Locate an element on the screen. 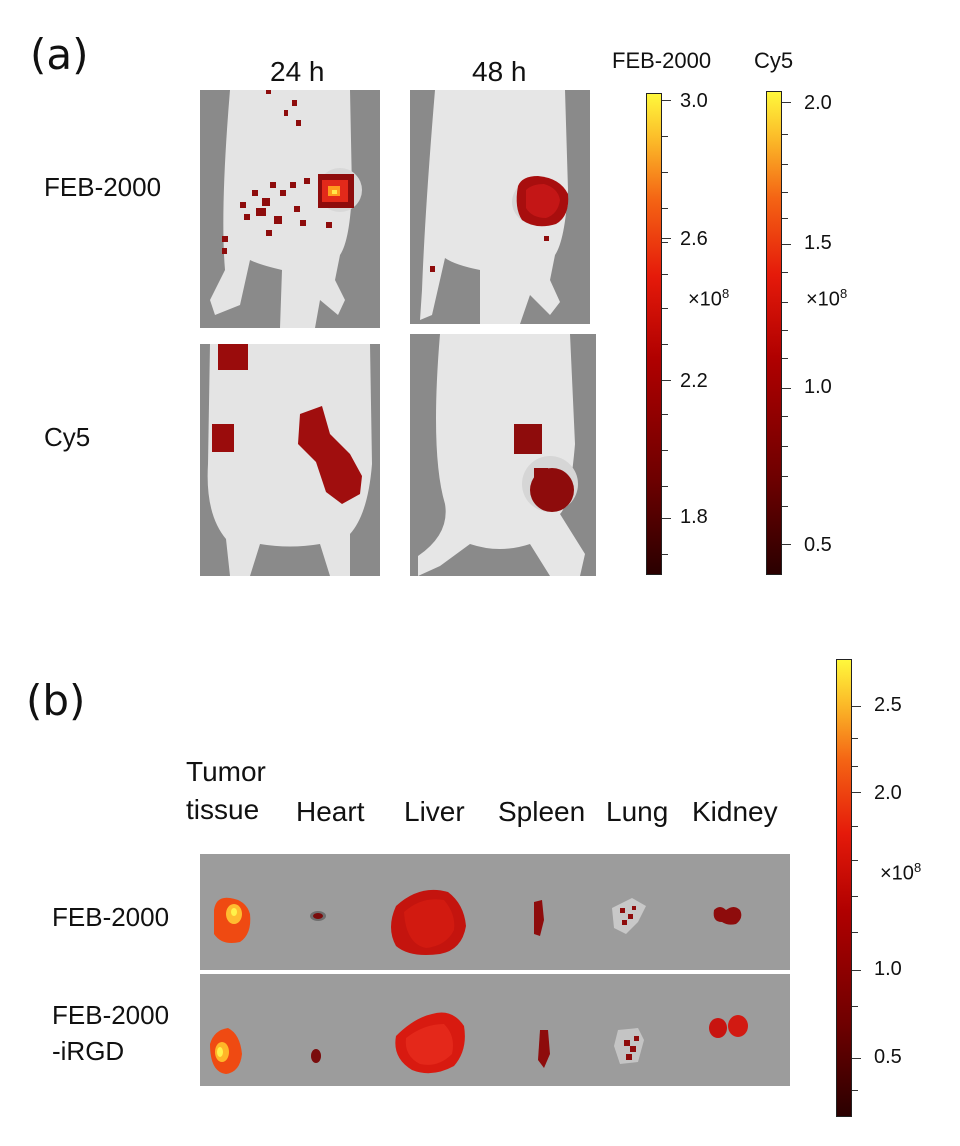 Image resolution: width=960 pixels, height=1146 pixels. colorbar-b is located at coordinates (848, 888).